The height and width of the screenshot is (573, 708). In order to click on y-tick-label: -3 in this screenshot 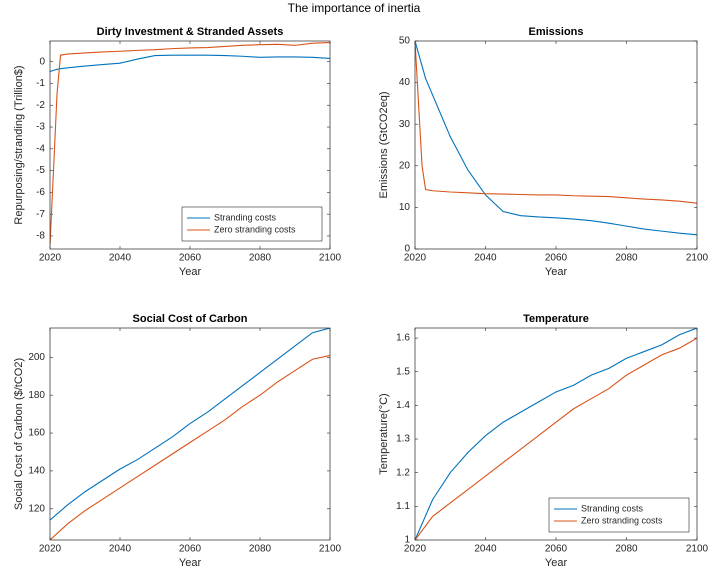, I will do `click(40, 127)`.